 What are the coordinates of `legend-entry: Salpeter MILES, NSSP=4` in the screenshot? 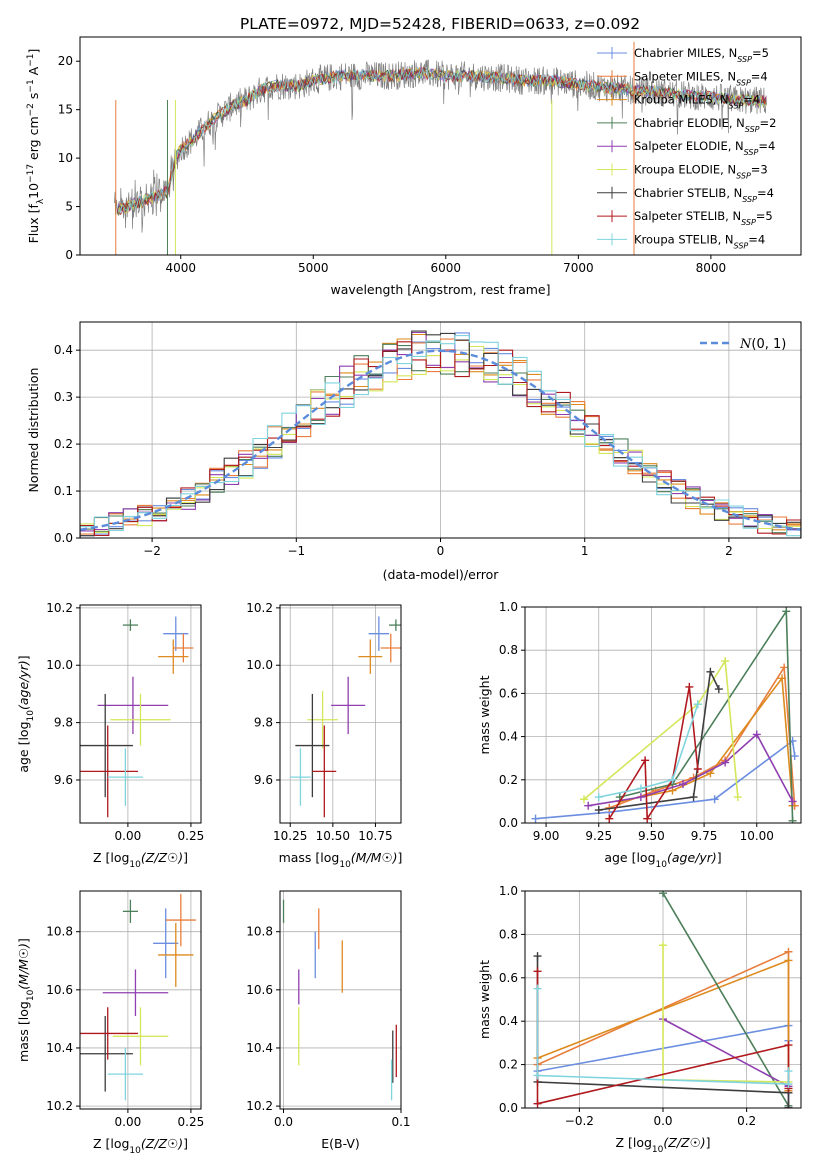 It's located at (701, 78).